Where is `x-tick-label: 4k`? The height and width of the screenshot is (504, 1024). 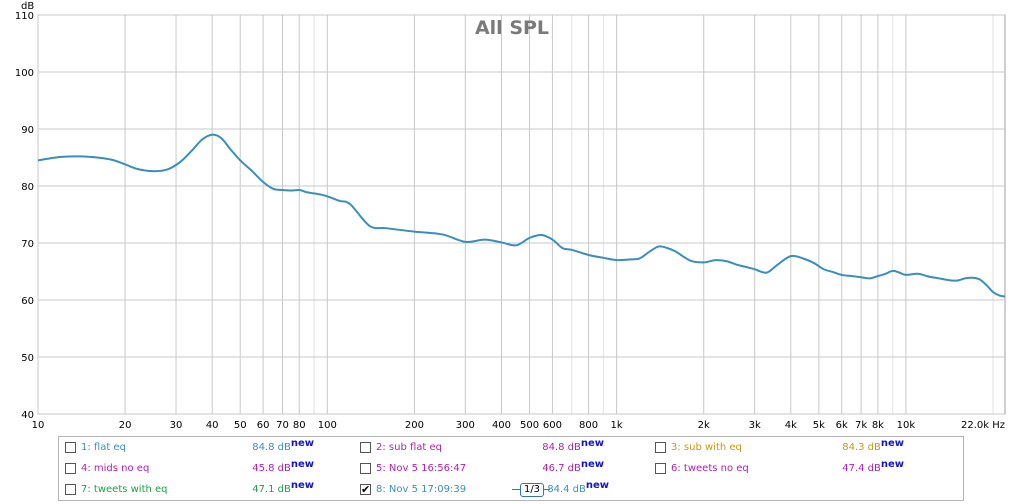
x-tick-label: 4k is located at coordinates (791, 425).